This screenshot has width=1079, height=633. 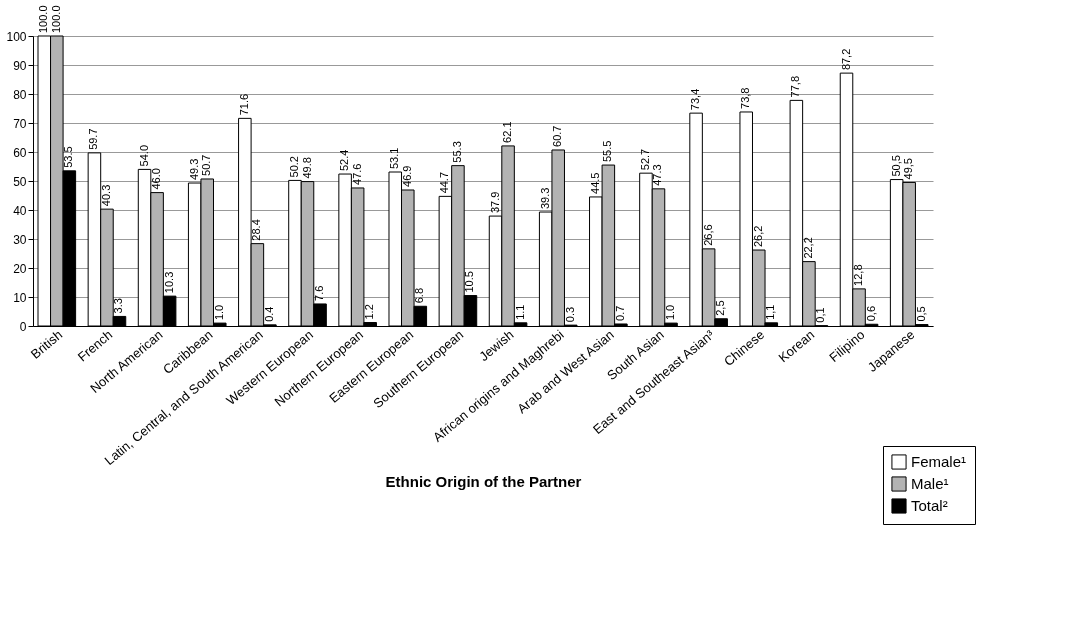 What do you see at coordinates (319, 293) in the screenshot?
I see `data-label: 7.6` at bounding box center [319, 293].